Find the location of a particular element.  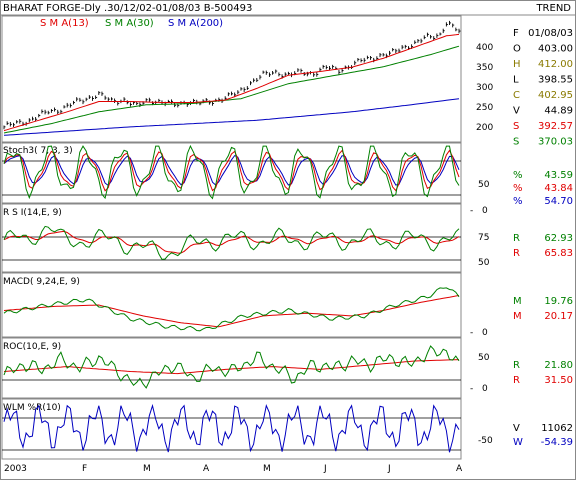

rsi-readout-value: 65.83 is located at coordinates (558, 253).